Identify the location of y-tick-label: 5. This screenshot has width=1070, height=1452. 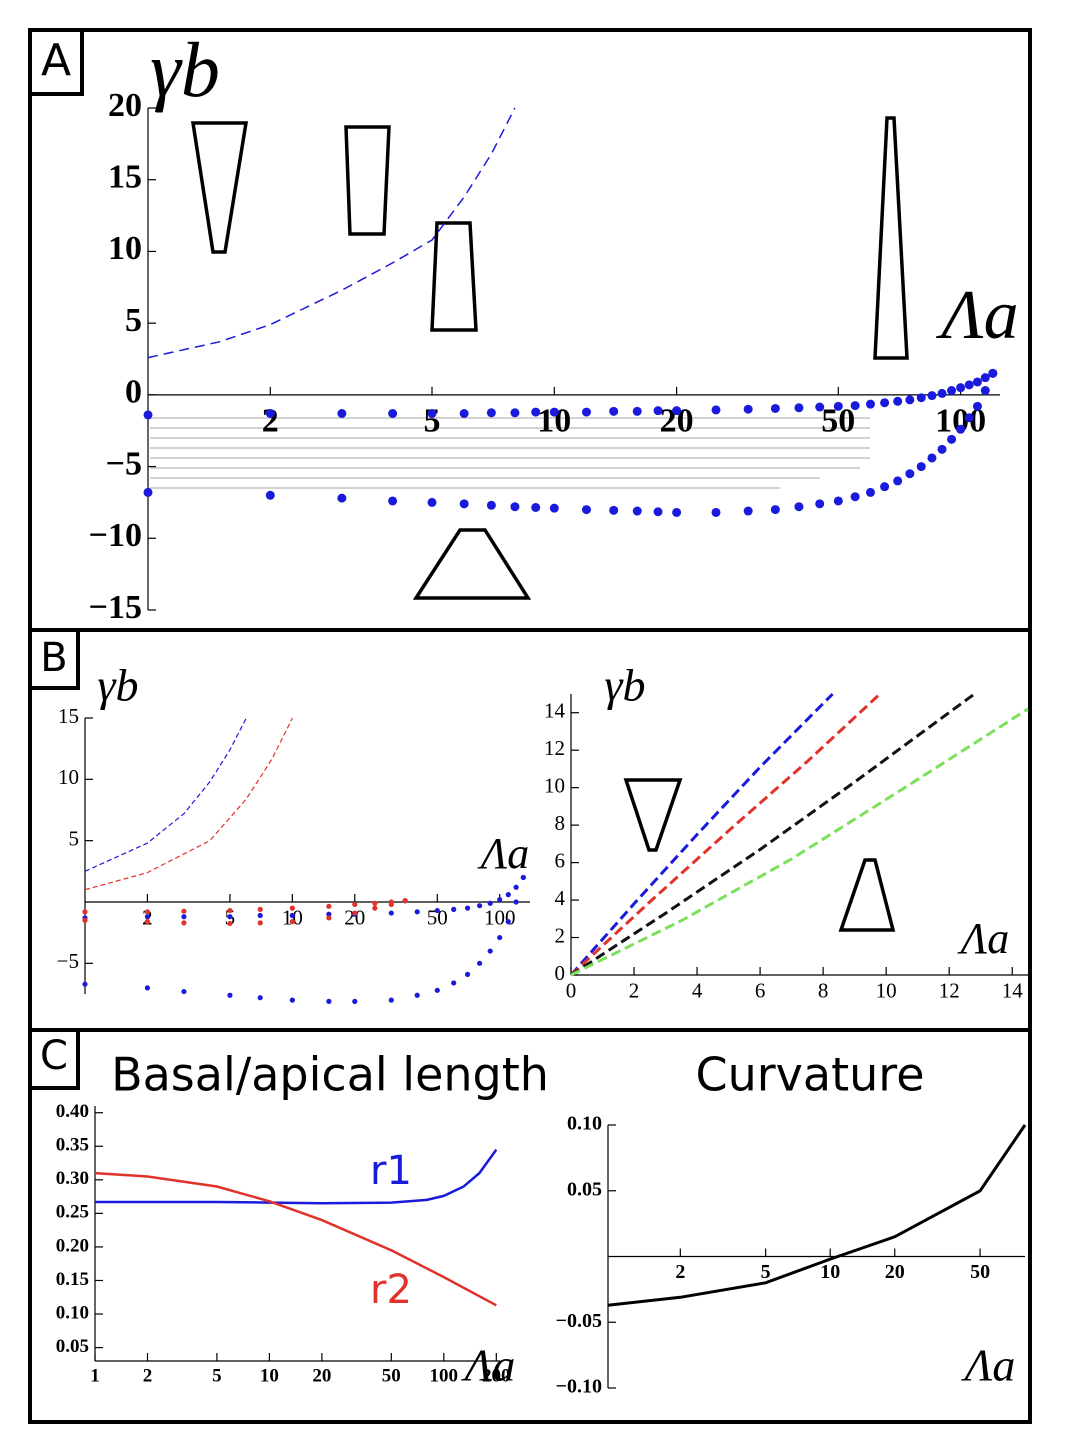
(133, 320).